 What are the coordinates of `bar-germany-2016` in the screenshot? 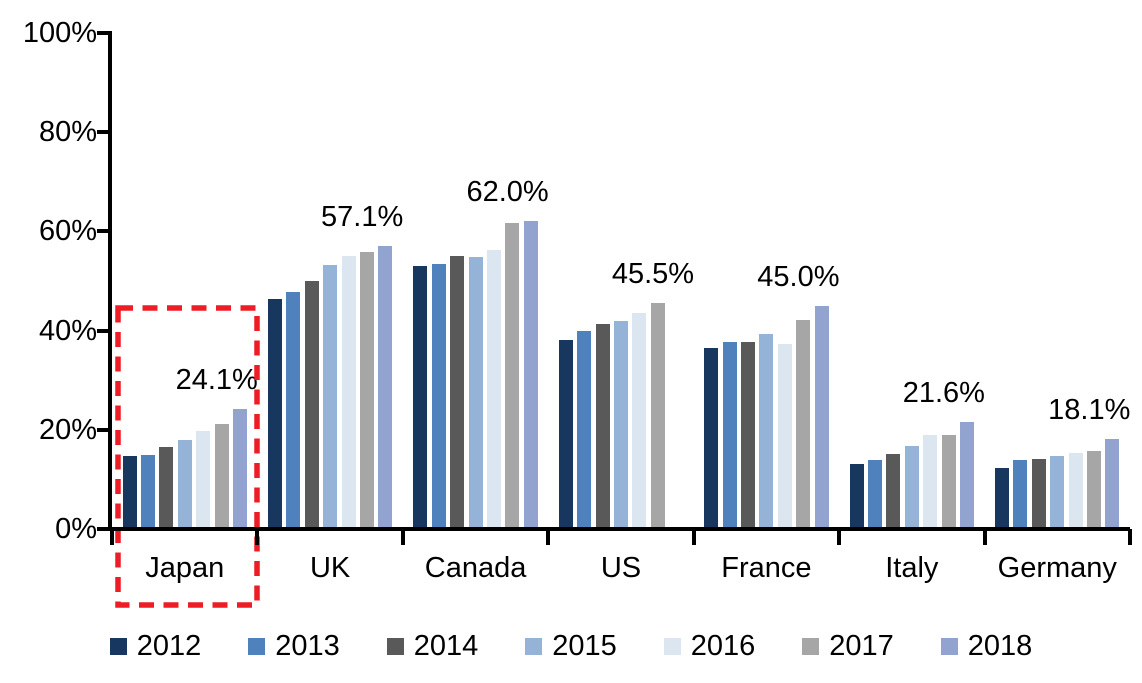 It's located at (1075, 491).